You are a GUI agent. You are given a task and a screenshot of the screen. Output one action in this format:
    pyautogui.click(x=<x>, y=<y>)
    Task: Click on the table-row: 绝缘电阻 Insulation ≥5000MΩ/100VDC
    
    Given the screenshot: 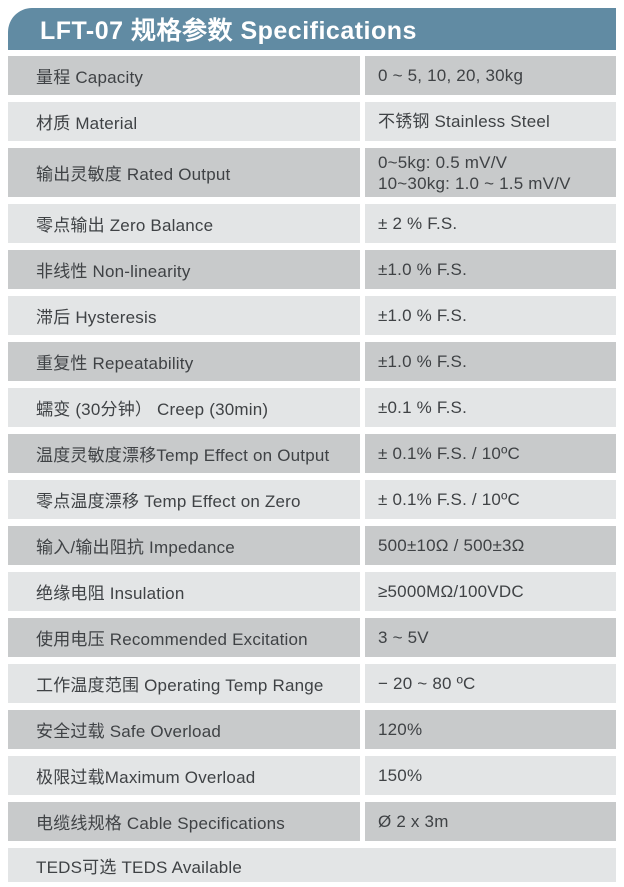 What is the action you would take?
    pyautogui.click(x=312, y=591)
    